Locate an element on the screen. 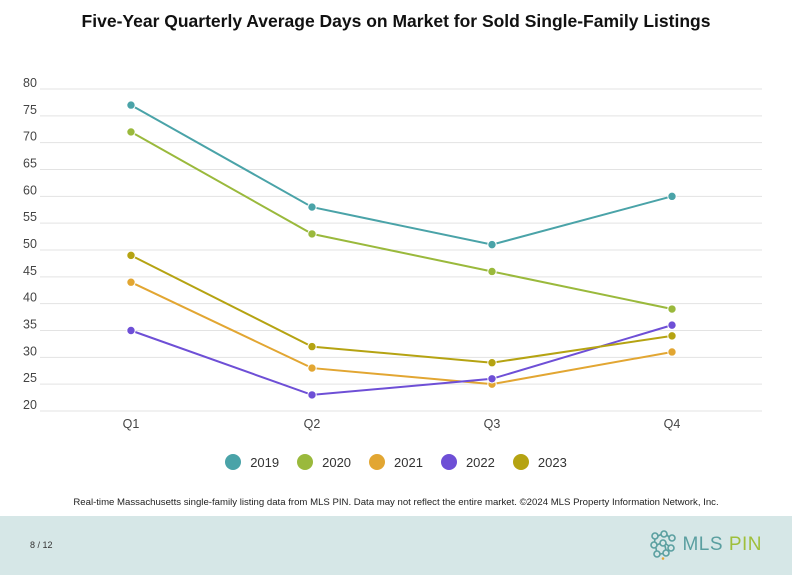 Image resolution: width=792 pixels, height=575 pixels. y-tick-label: 30 is located at coordinates (30, 351).